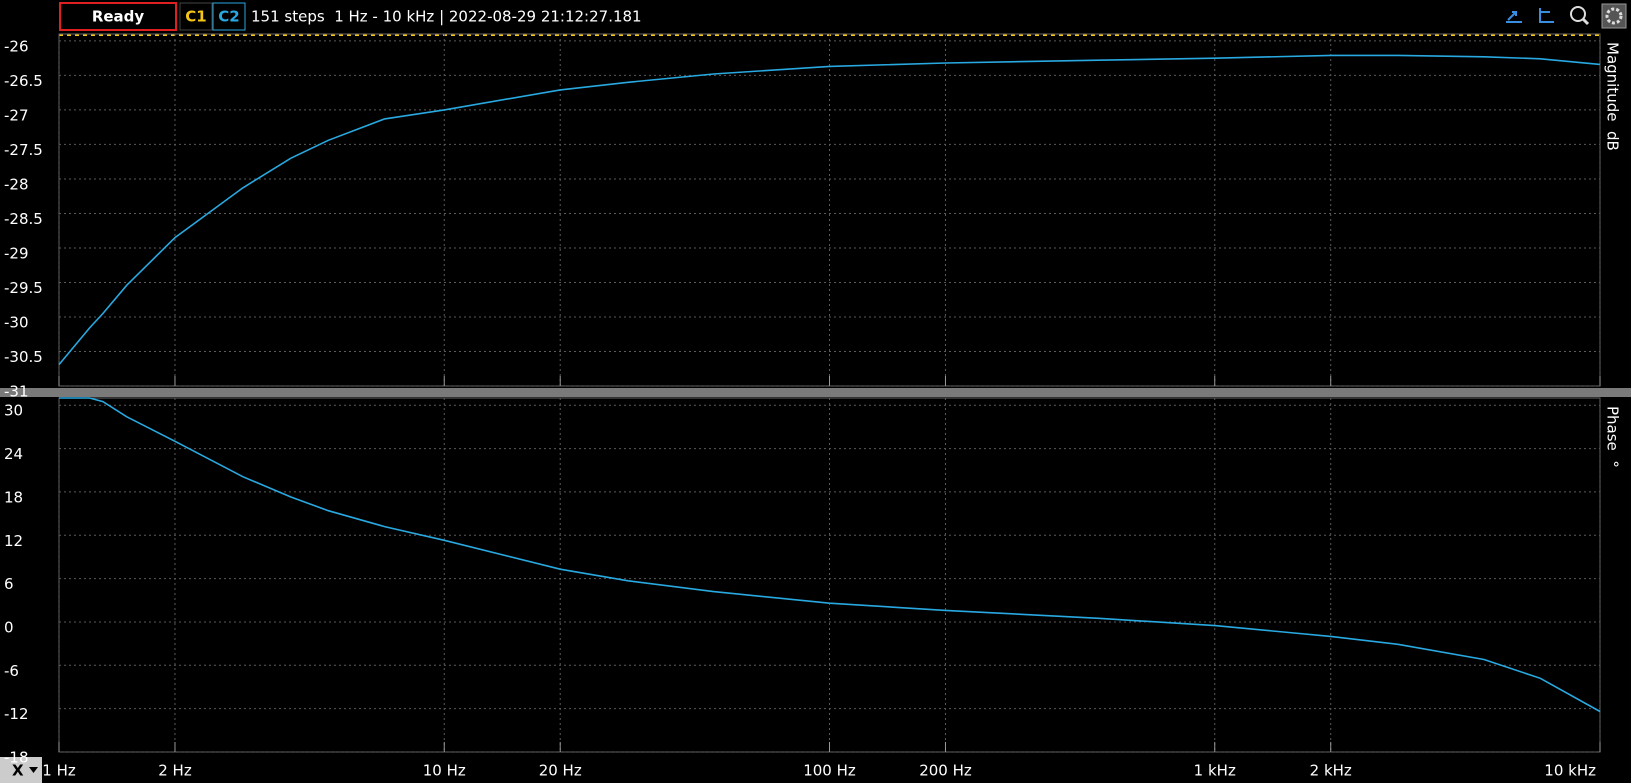  What do you see at coordinates (1585, 21) in the screenshot?
I see `icon-zoom-handle` at bounding box center [1585, 21].